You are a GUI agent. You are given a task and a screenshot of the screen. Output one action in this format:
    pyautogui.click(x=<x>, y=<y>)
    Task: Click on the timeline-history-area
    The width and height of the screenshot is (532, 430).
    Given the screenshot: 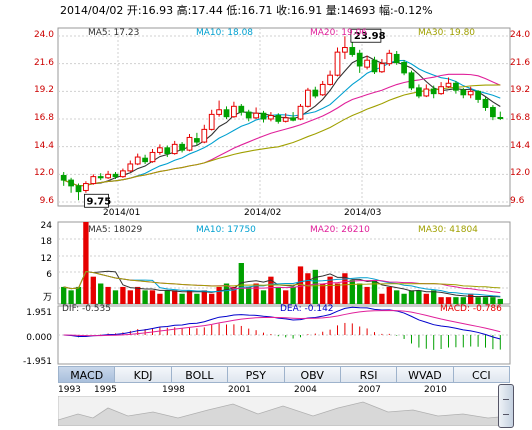 What is the action you would take?
    pyautogui.click(x=284, y=413)
    